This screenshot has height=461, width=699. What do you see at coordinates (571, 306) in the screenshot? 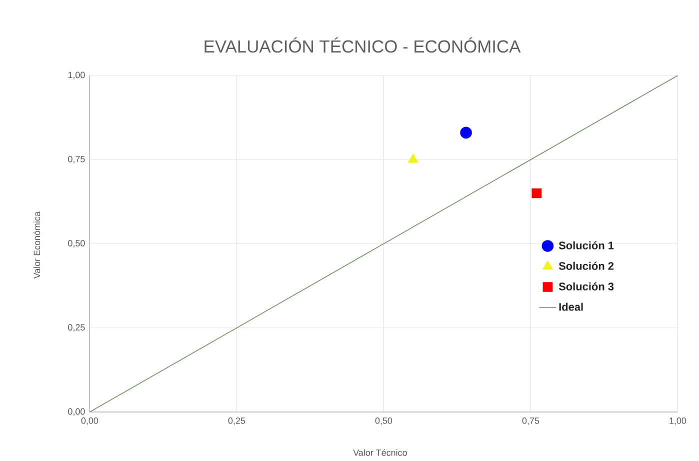
I see `legend-label: Ideal` at bounding box center [571, 306].